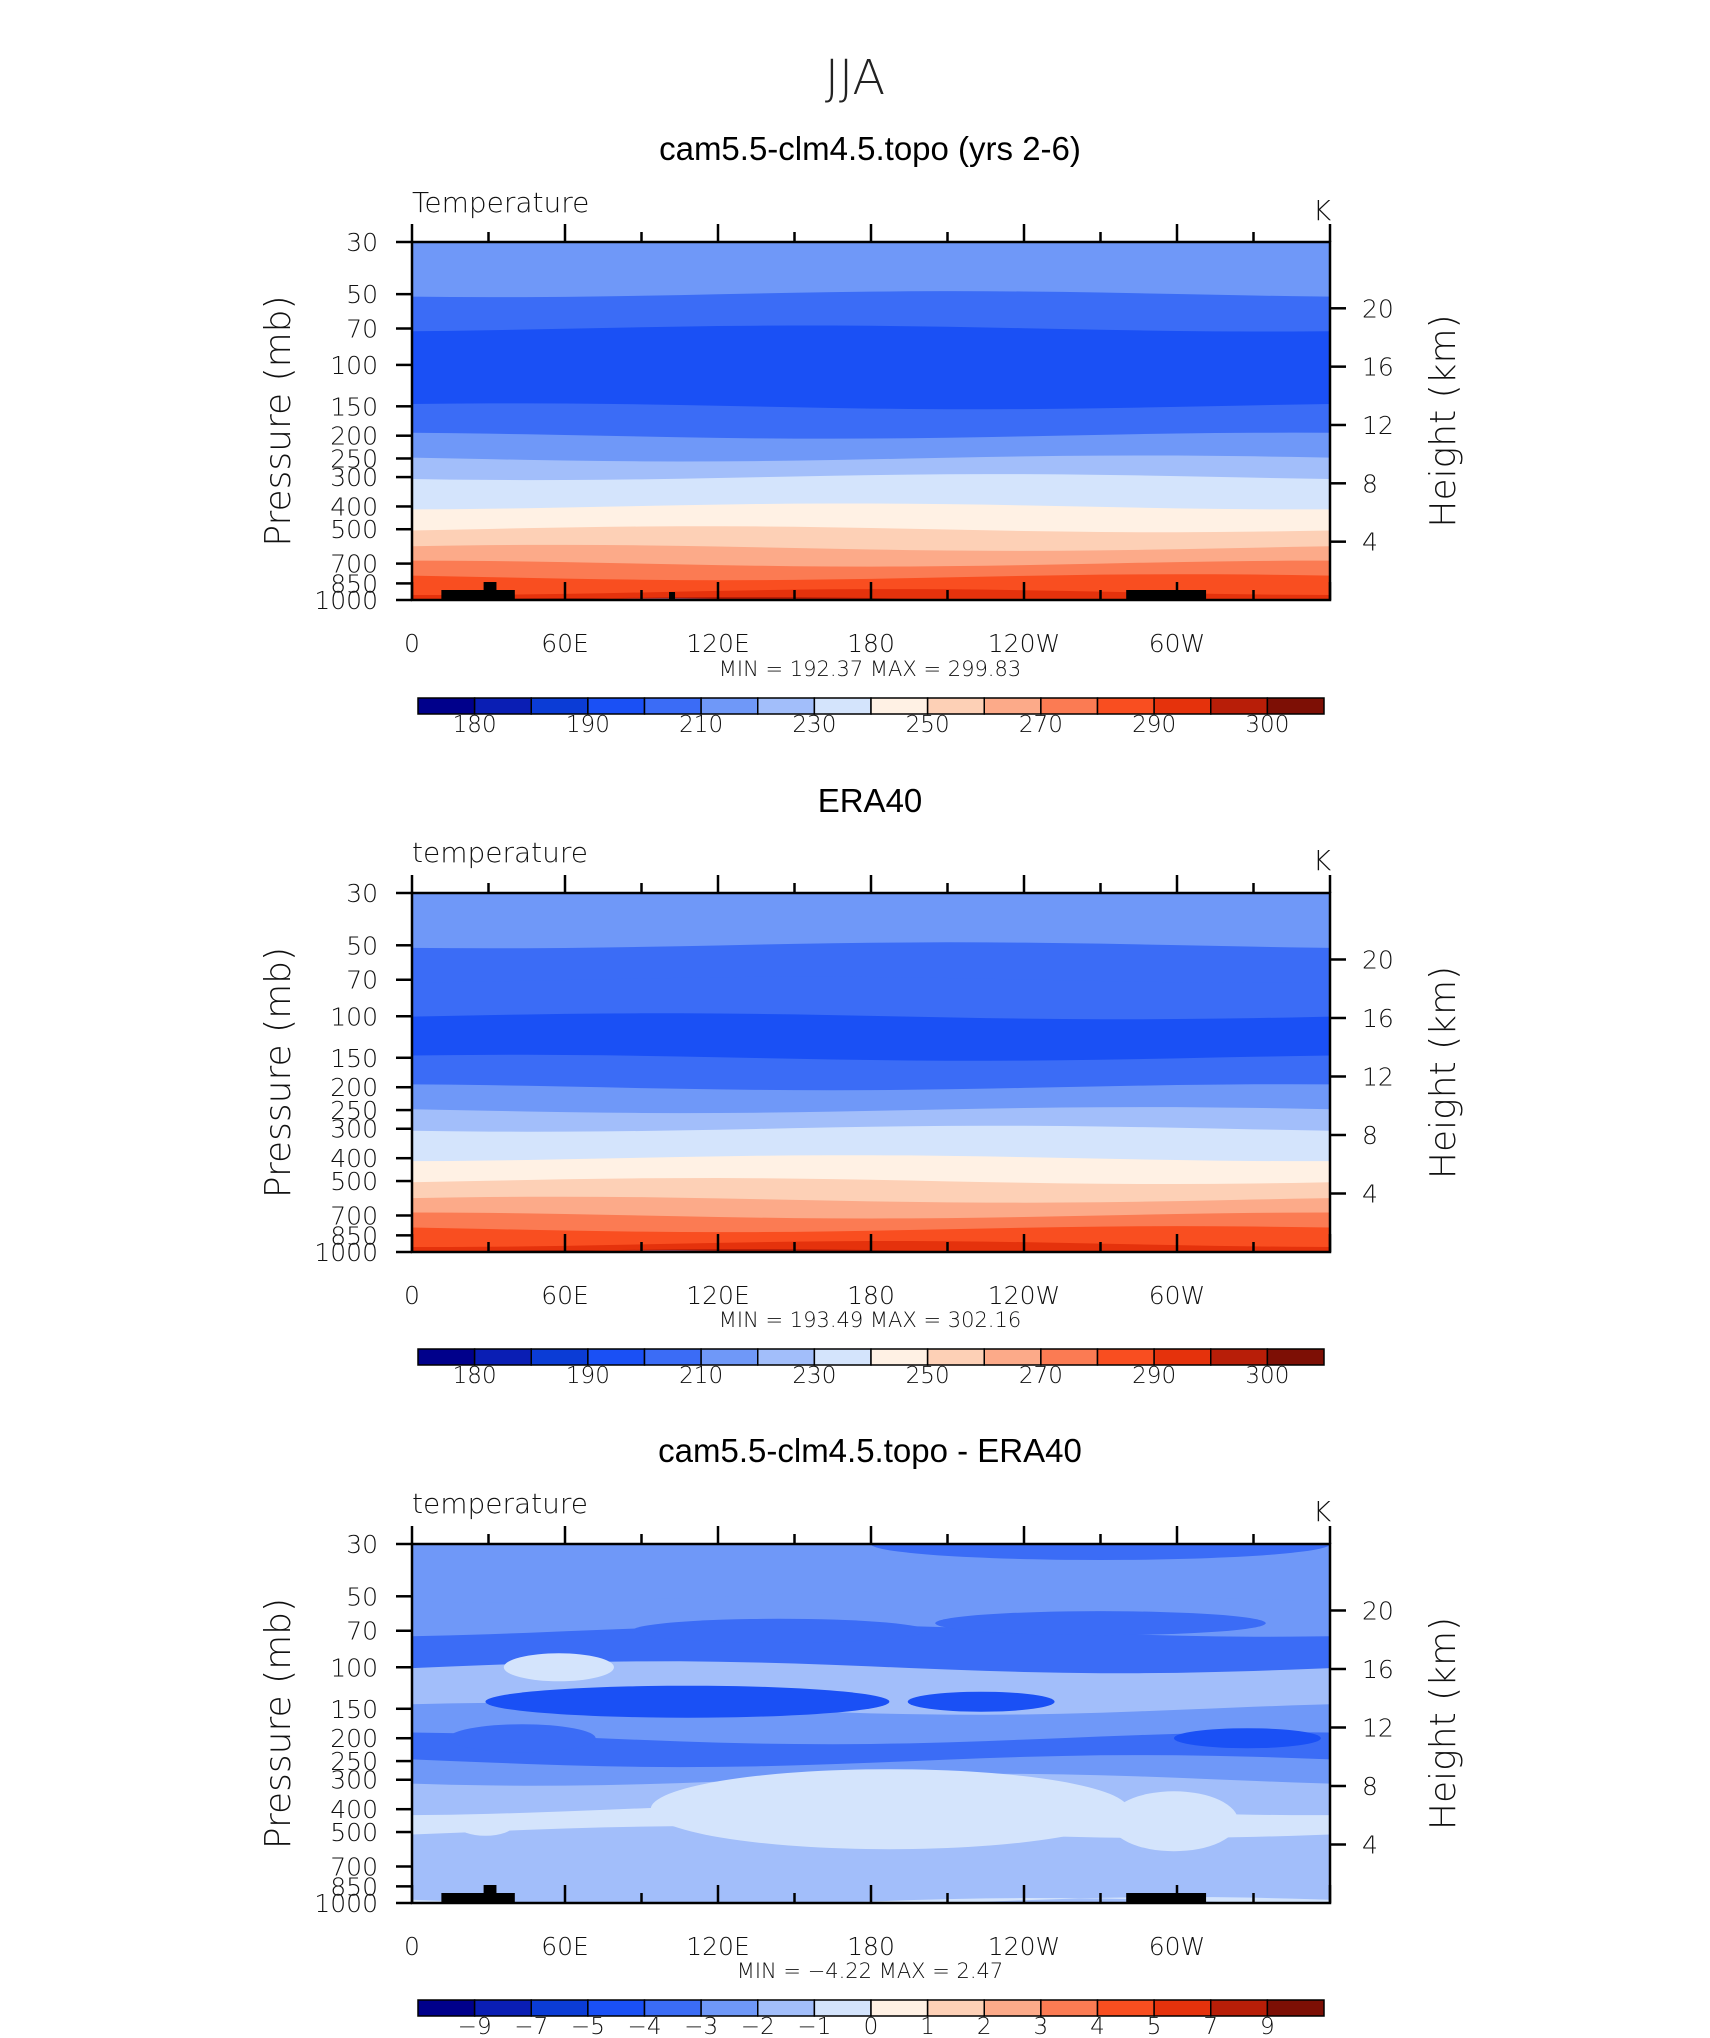 The height and width of the screenshot is (2038, 1710). What do you see at coordinates (354, 506) in the screenshot?
I see `y-tick-label: 400` at bounding box center [354, 506].